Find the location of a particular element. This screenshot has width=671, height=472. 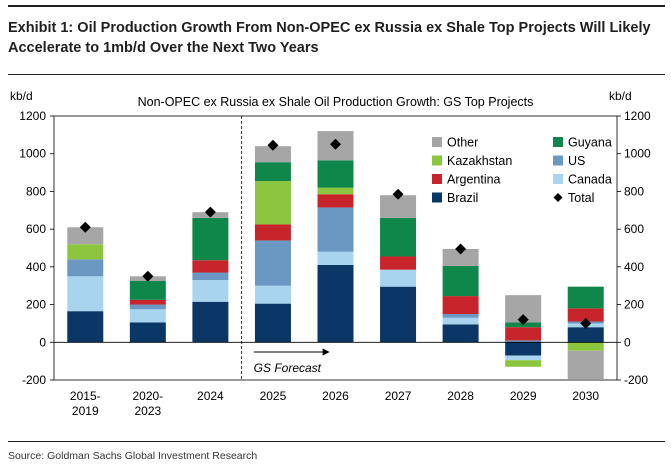

top-rule is located at coordinates (336, 6).